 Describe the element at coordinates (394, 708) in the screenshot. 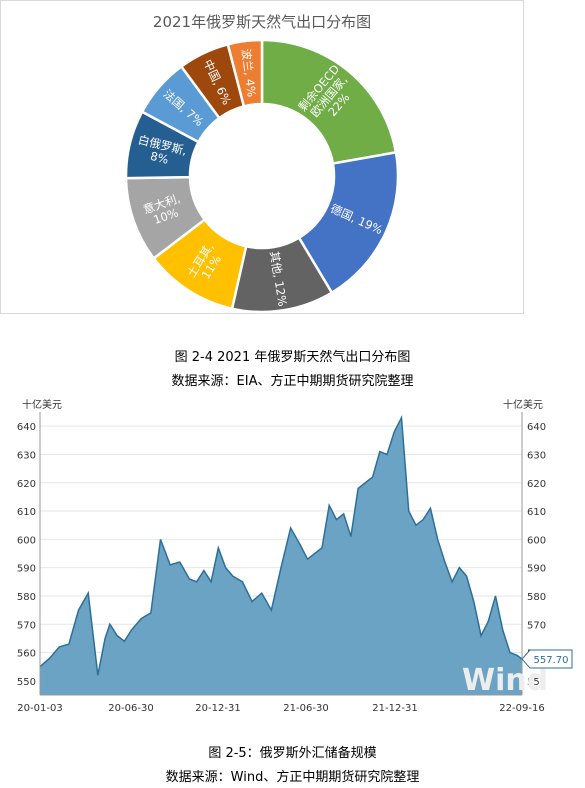

I see `x-tick-label: 21-12-31` at that location.